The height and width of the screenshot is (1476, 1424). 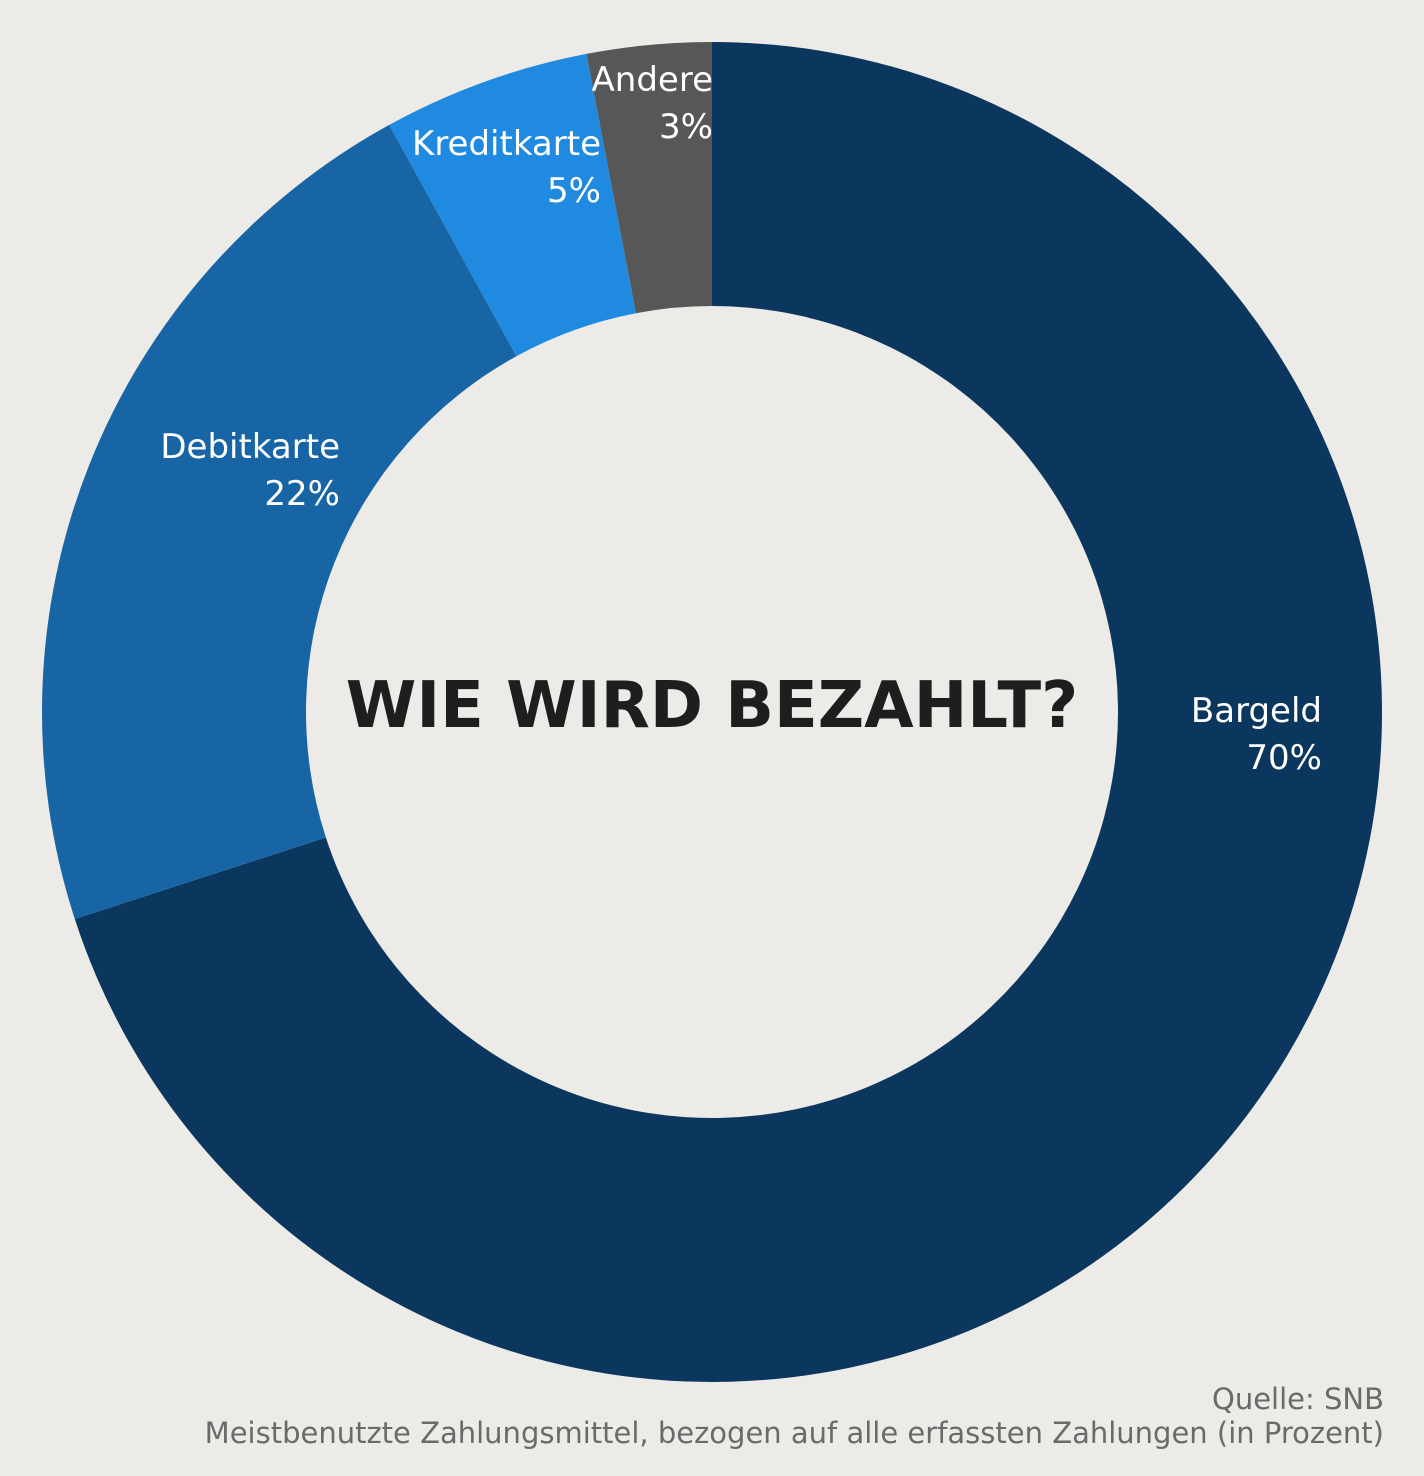 What do you see at coordinates (649, 178) in the screenshot?
I see `slice-andere` at bounding box center [649, 178].